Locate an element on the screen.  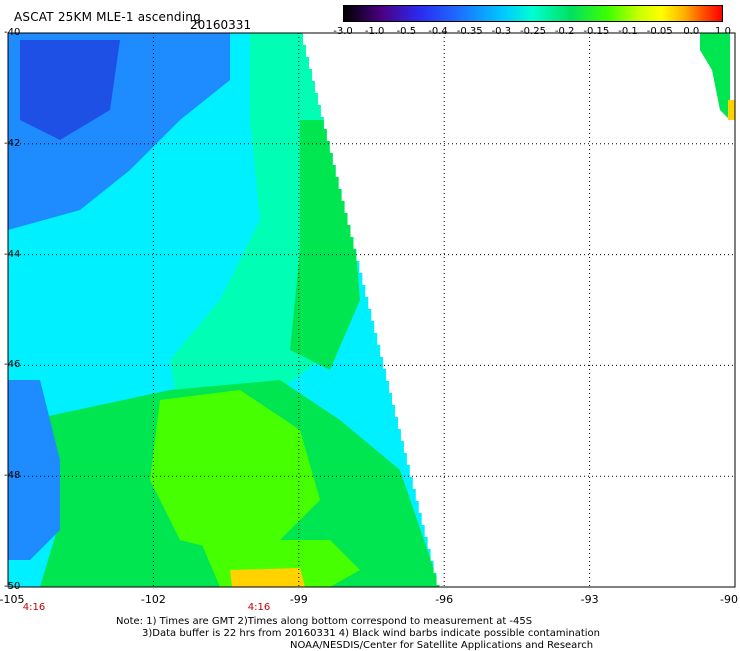
color-bar-tick-label: 0.0 is located at coordinates (691, 31).